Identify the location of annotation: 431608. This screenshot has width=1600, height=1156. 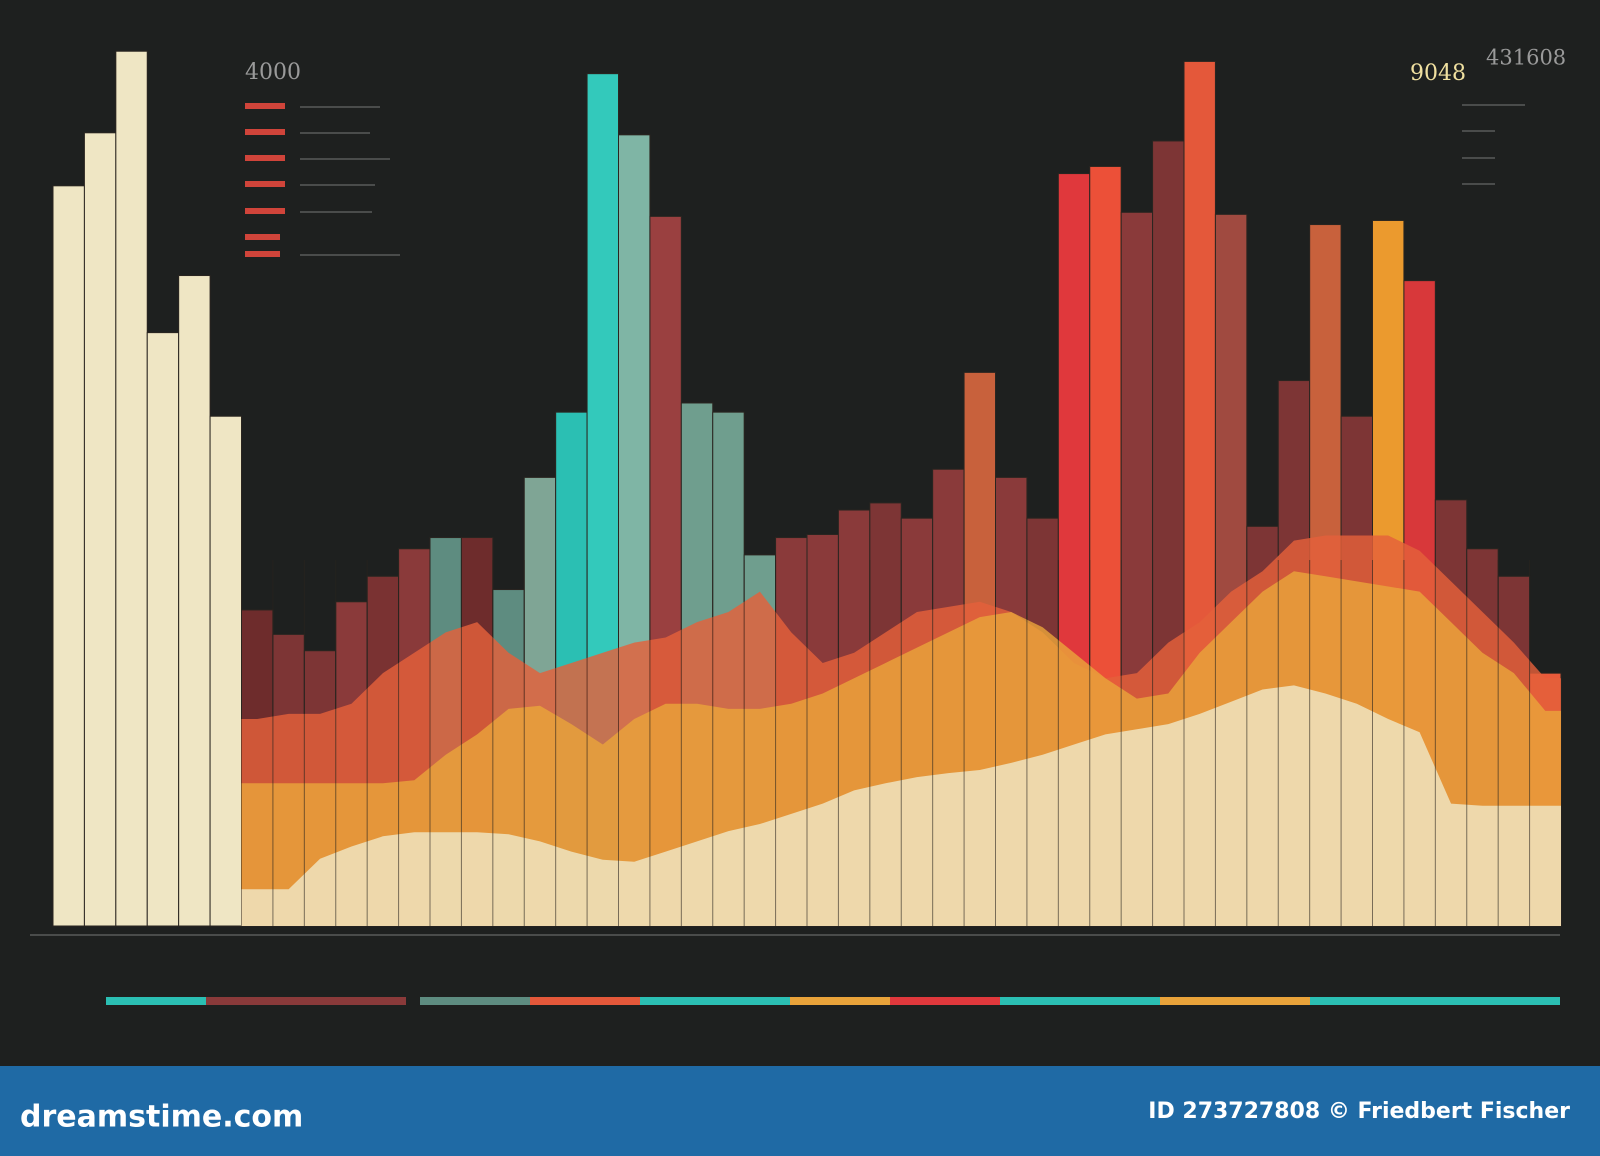
(1526, 58).